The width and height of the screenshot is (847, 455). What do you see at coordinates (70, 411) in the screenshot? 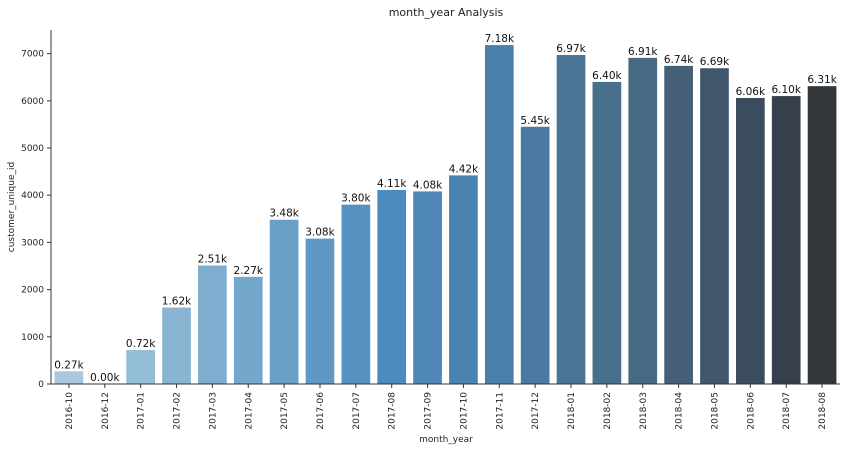
I see `x-tick-label: 2016-10` at bounding box center [70, 411].